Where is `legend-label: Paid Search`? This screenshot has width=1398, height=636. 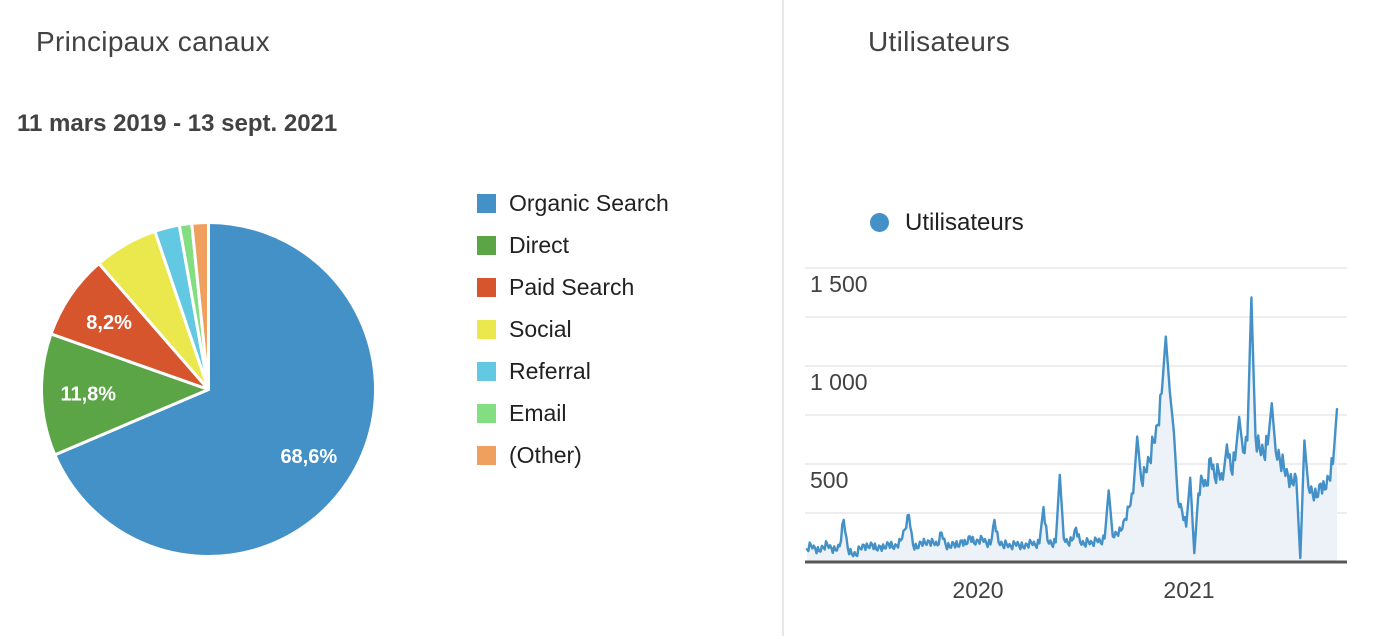
legend-label: Paid Search is located at coordinates (572, 287).